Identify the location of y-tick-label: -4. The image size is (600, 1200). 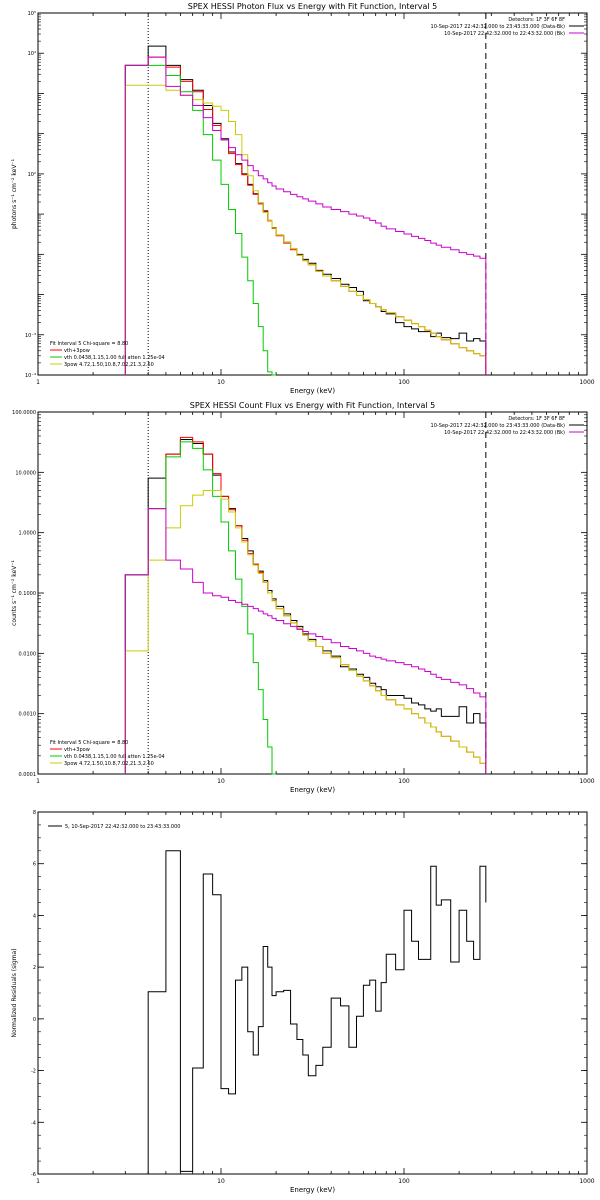
(33, 1123).